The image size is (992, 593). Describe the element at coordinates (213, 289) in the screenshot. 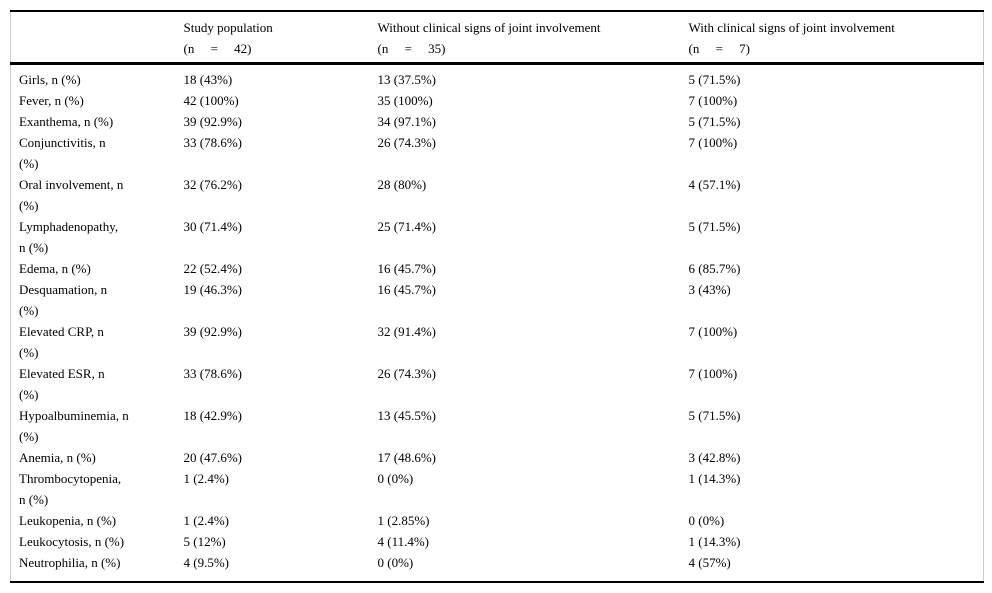

I see `cell-study-population: 19 (46.3%)` at that location.